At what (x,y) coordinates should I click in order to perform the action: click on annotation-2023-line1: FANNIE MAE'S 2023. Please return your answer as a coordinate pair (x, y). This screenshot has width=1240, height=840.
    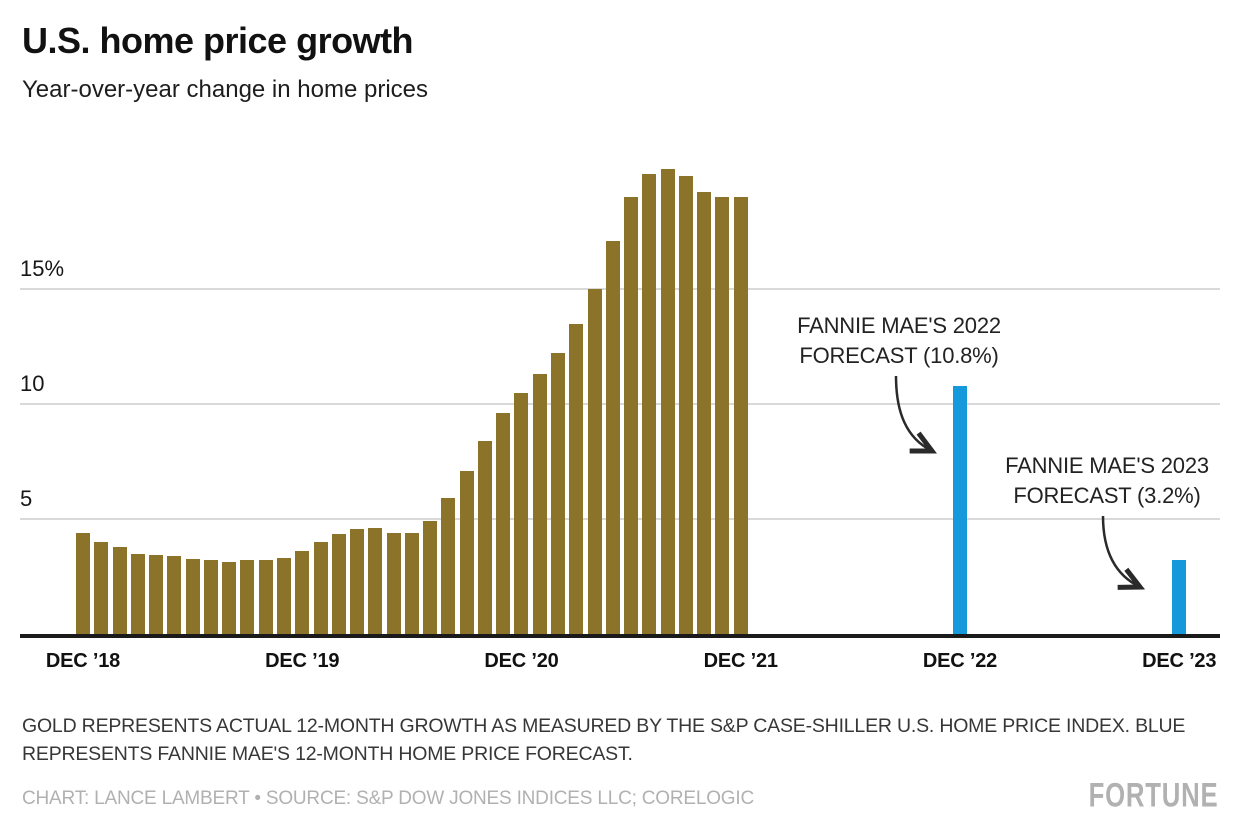
    Looking at the image, I should click on (1107, 465).